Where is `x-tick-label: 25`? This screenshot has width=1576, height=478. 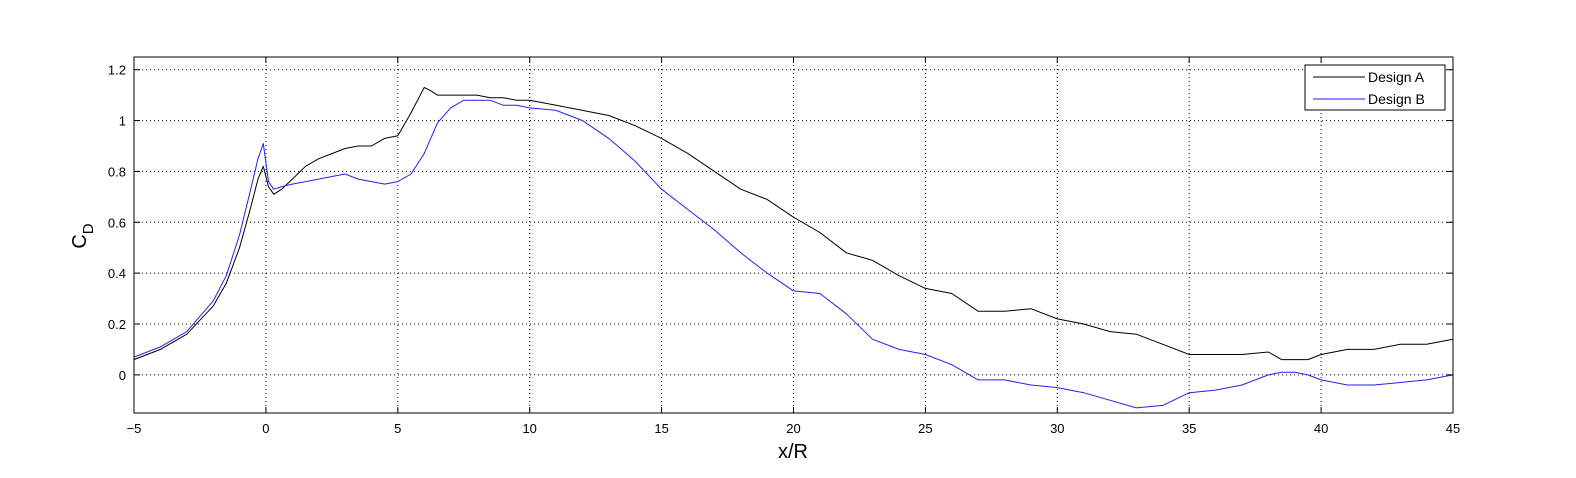
x-tick-label: 25 is located at coordinates (925, 428).